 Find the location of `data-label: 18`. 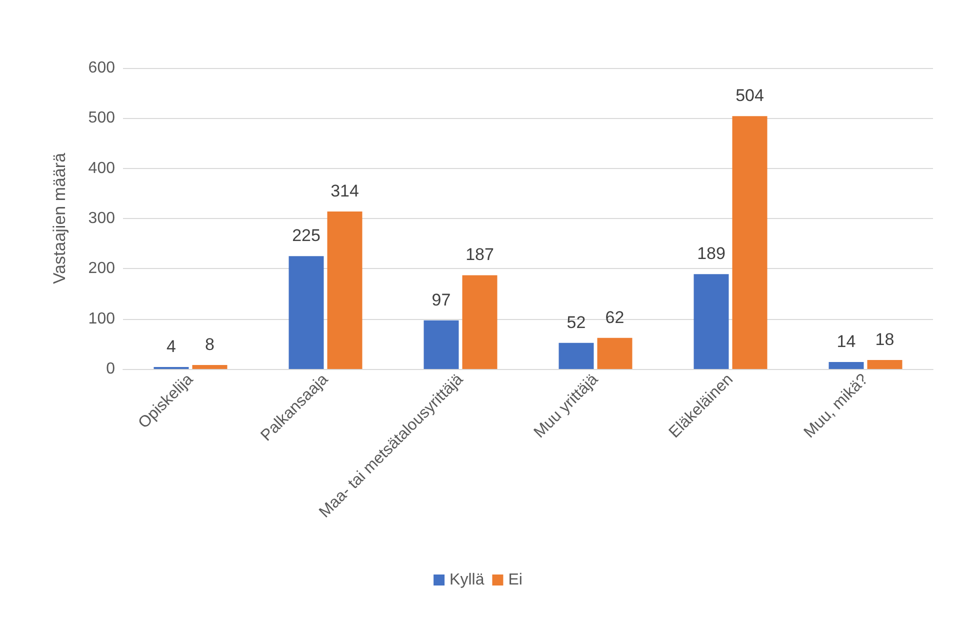

data-label: 18 is located at coordinates (884, 339).